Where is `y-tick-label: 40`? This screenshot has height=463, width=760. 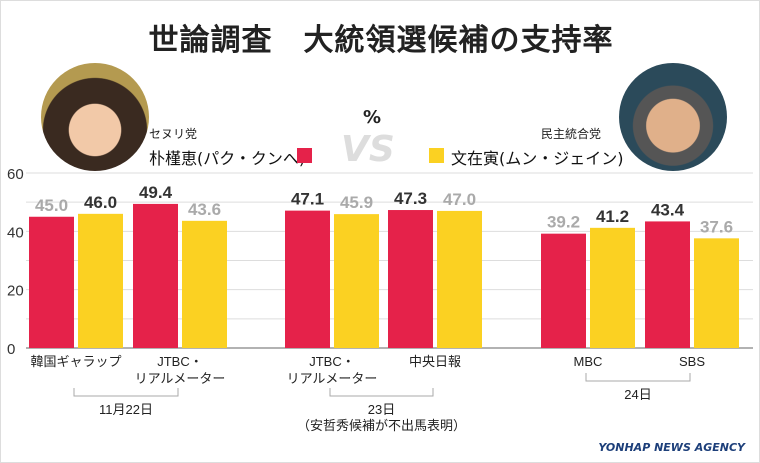
y-tick-label: 40 is located at coordinates (15, 232).